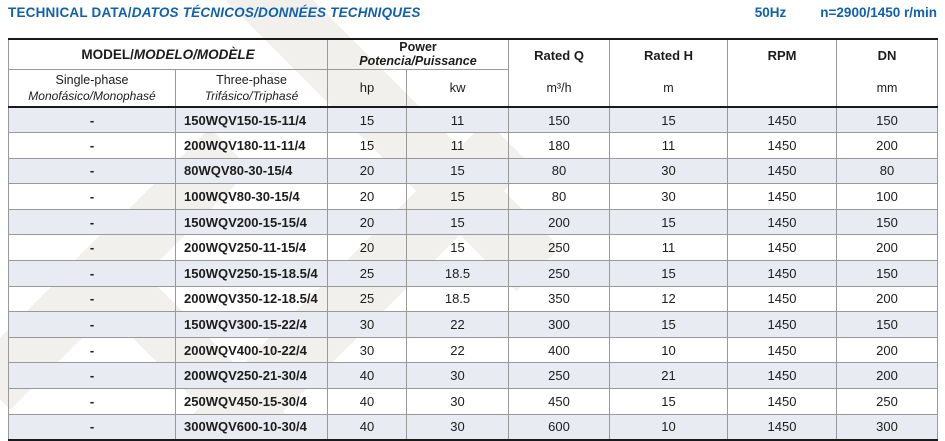  What do you see at coordinates (473, 376) in the screenshot?
I see `table-row: -200WQV250-21-30/4 40 30 250 21 1450 200` at bounding box center [473, 376].